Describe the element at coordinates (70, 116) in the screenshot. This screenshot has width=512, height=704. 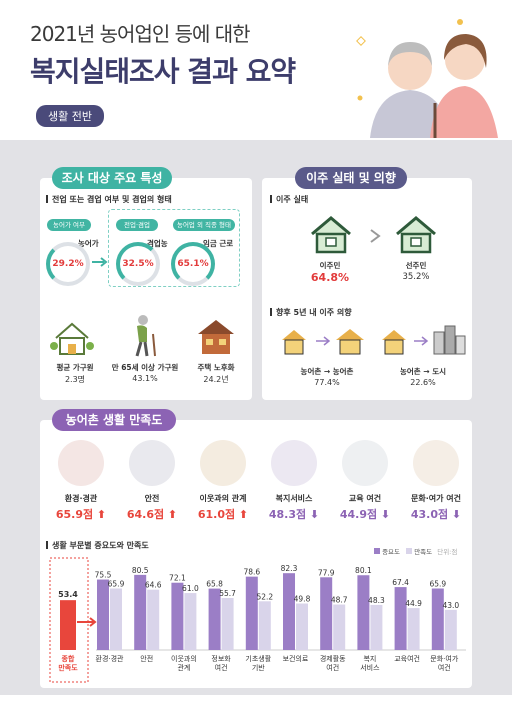
I see `section-badge: 생활 전반` at that location.